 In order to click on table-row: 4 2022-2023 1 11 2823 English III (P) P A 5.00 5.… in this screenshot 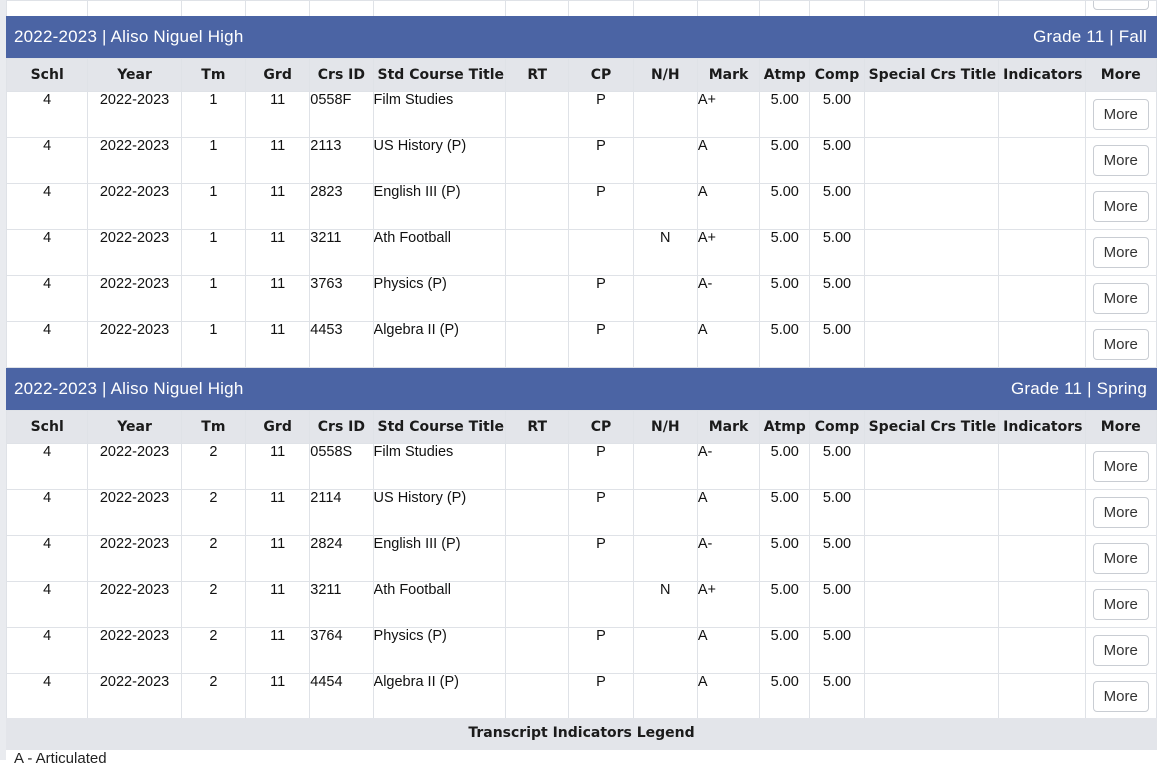, I will do `click(581, 206)`.